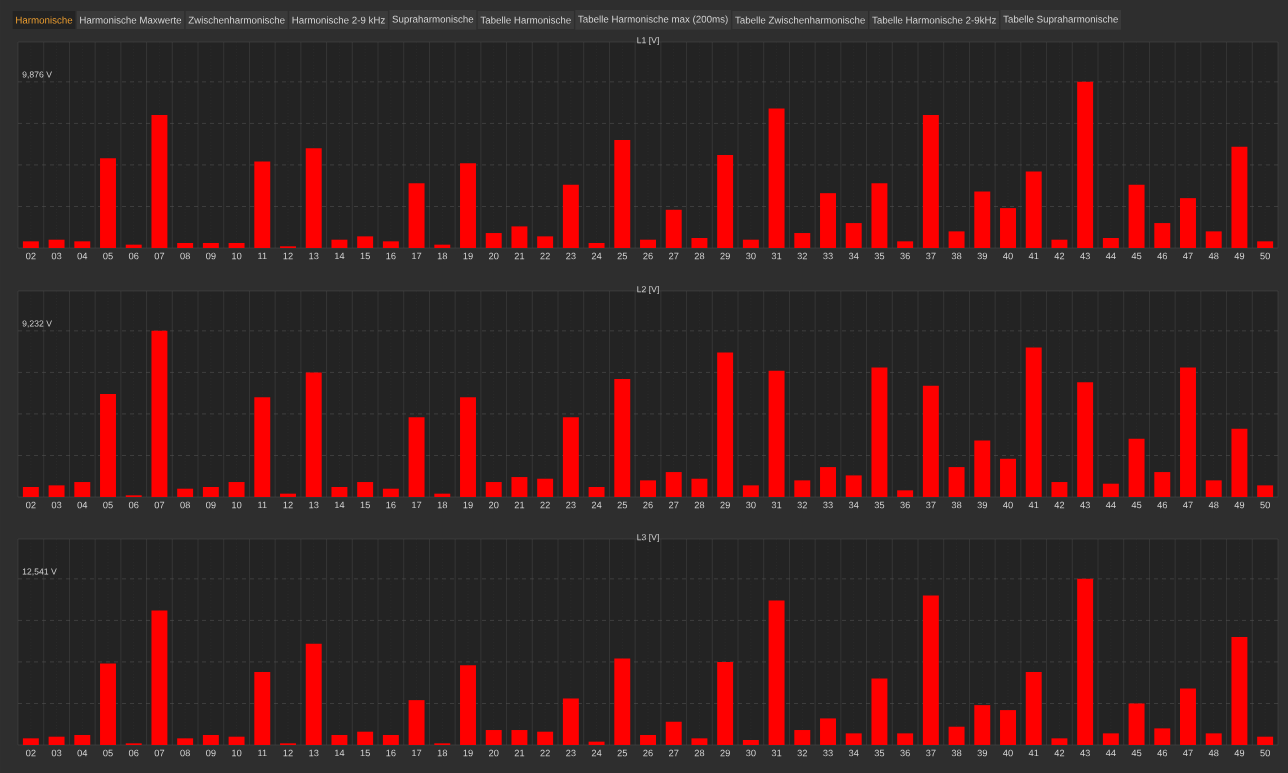 This screenshot has width=1288, height=773. What do you see at coordinates (133, 753) in the screenshot?
I see `x-tick-label: 06` at bounding box center [133, 753].